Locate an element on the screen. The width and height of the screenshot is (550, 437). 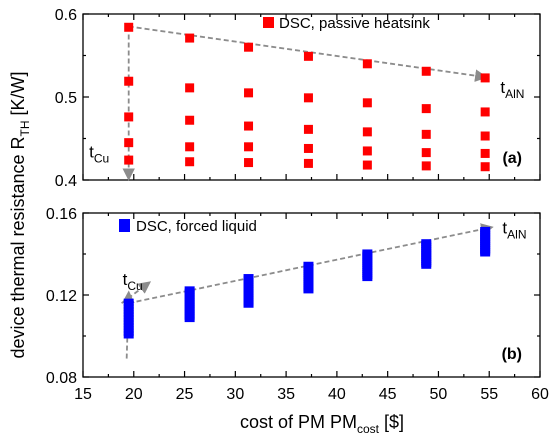
x-tick-label: 35 is located at coordinates (286, 394).